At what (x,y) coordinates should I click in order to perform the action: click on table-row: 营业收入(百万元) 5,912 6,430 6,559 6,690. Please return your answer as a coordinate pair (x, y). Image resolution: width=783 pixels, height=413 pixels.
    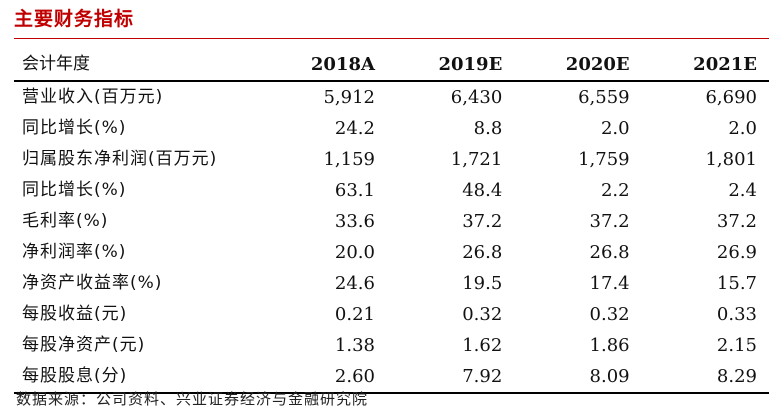
    Looking at the image, I should click on (391, 97).